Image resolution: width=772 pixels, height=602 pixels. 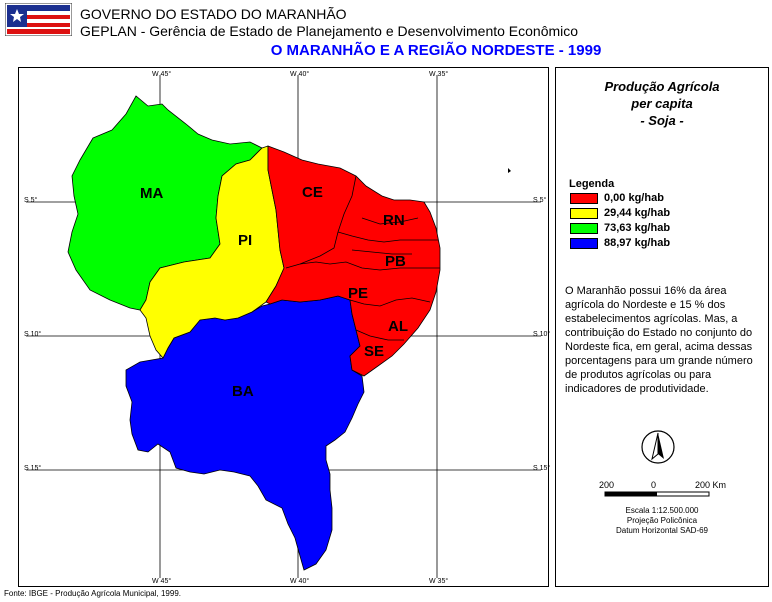 I want to click on coord-top-3: W 35°, so click(x=439, y=74).